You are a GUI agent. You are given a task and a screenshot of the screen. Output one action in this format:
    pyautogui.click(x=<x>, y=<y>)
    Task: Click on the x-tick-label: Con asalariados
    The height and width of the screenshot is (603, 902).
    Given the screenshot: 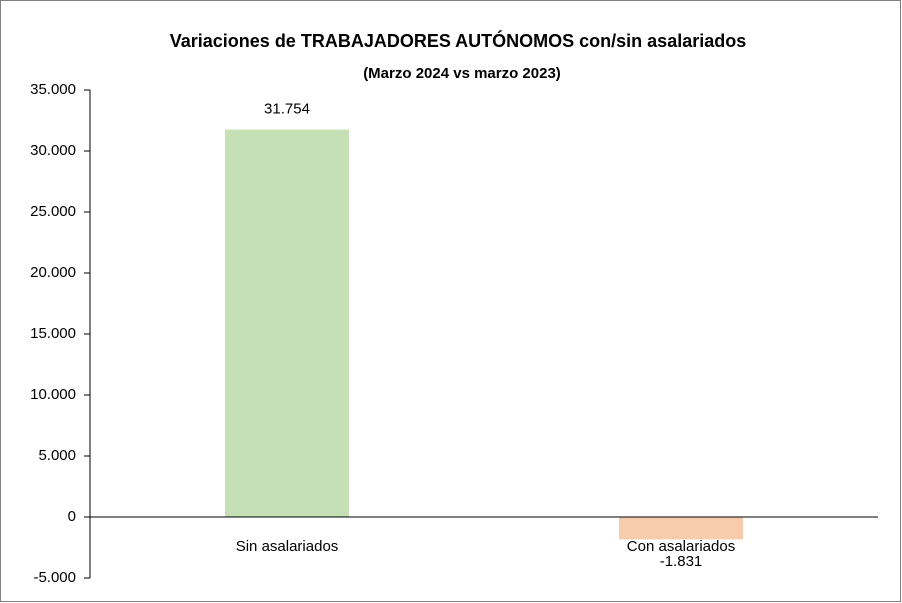 What is the action you would take?
    pyautogui.click(x=681, y=546)
    